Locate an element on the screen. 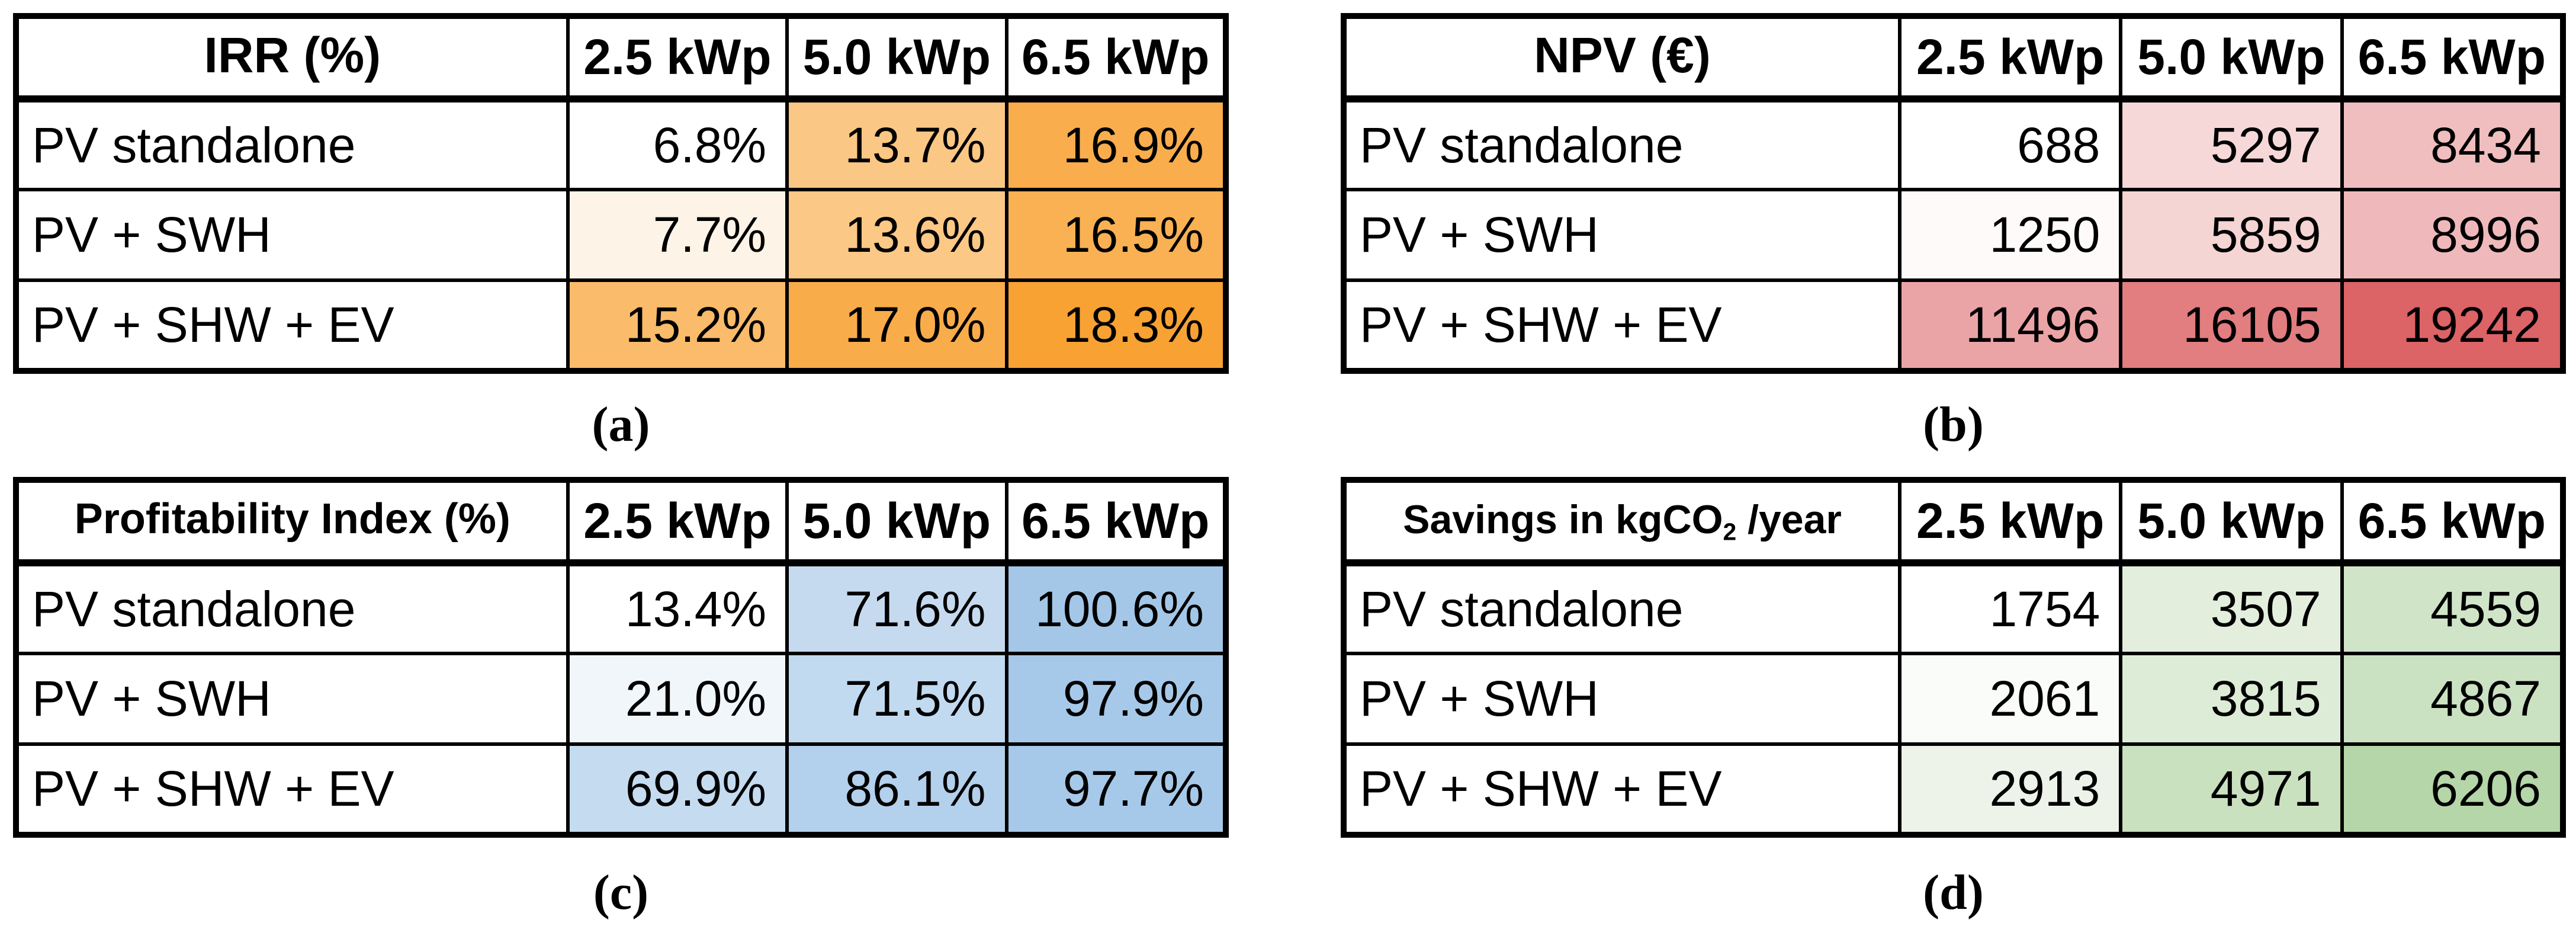 This screenshot has width=2576, height=942. value-cell: 688 is located at coordinates (2010, 144).